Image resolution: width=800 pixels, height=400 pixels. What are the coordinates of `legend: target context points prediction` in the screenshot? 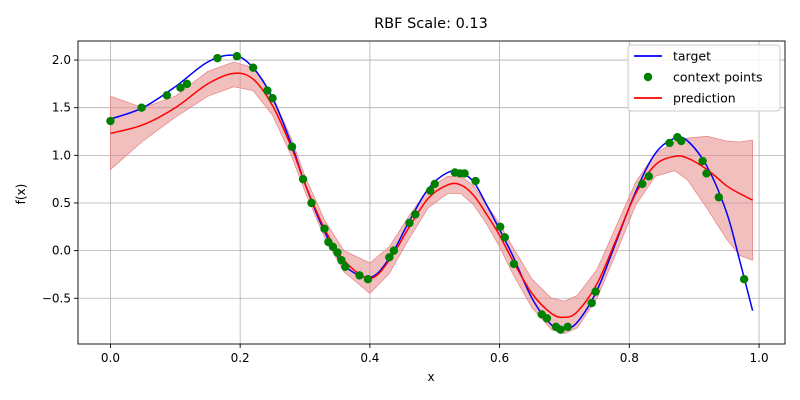 It's located at (704, 78).